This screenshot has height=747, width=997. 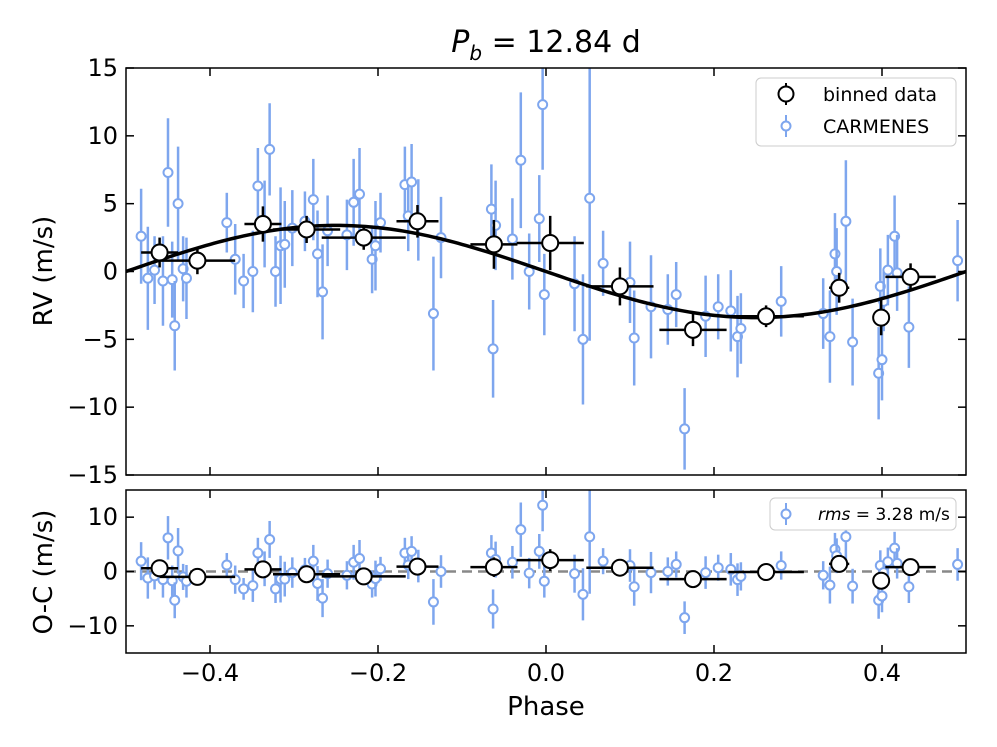 What do you see at coordinates (110, 272) in the screenshot?
I see `rv-ytick-label: 0` at bounding box center [110, 272].